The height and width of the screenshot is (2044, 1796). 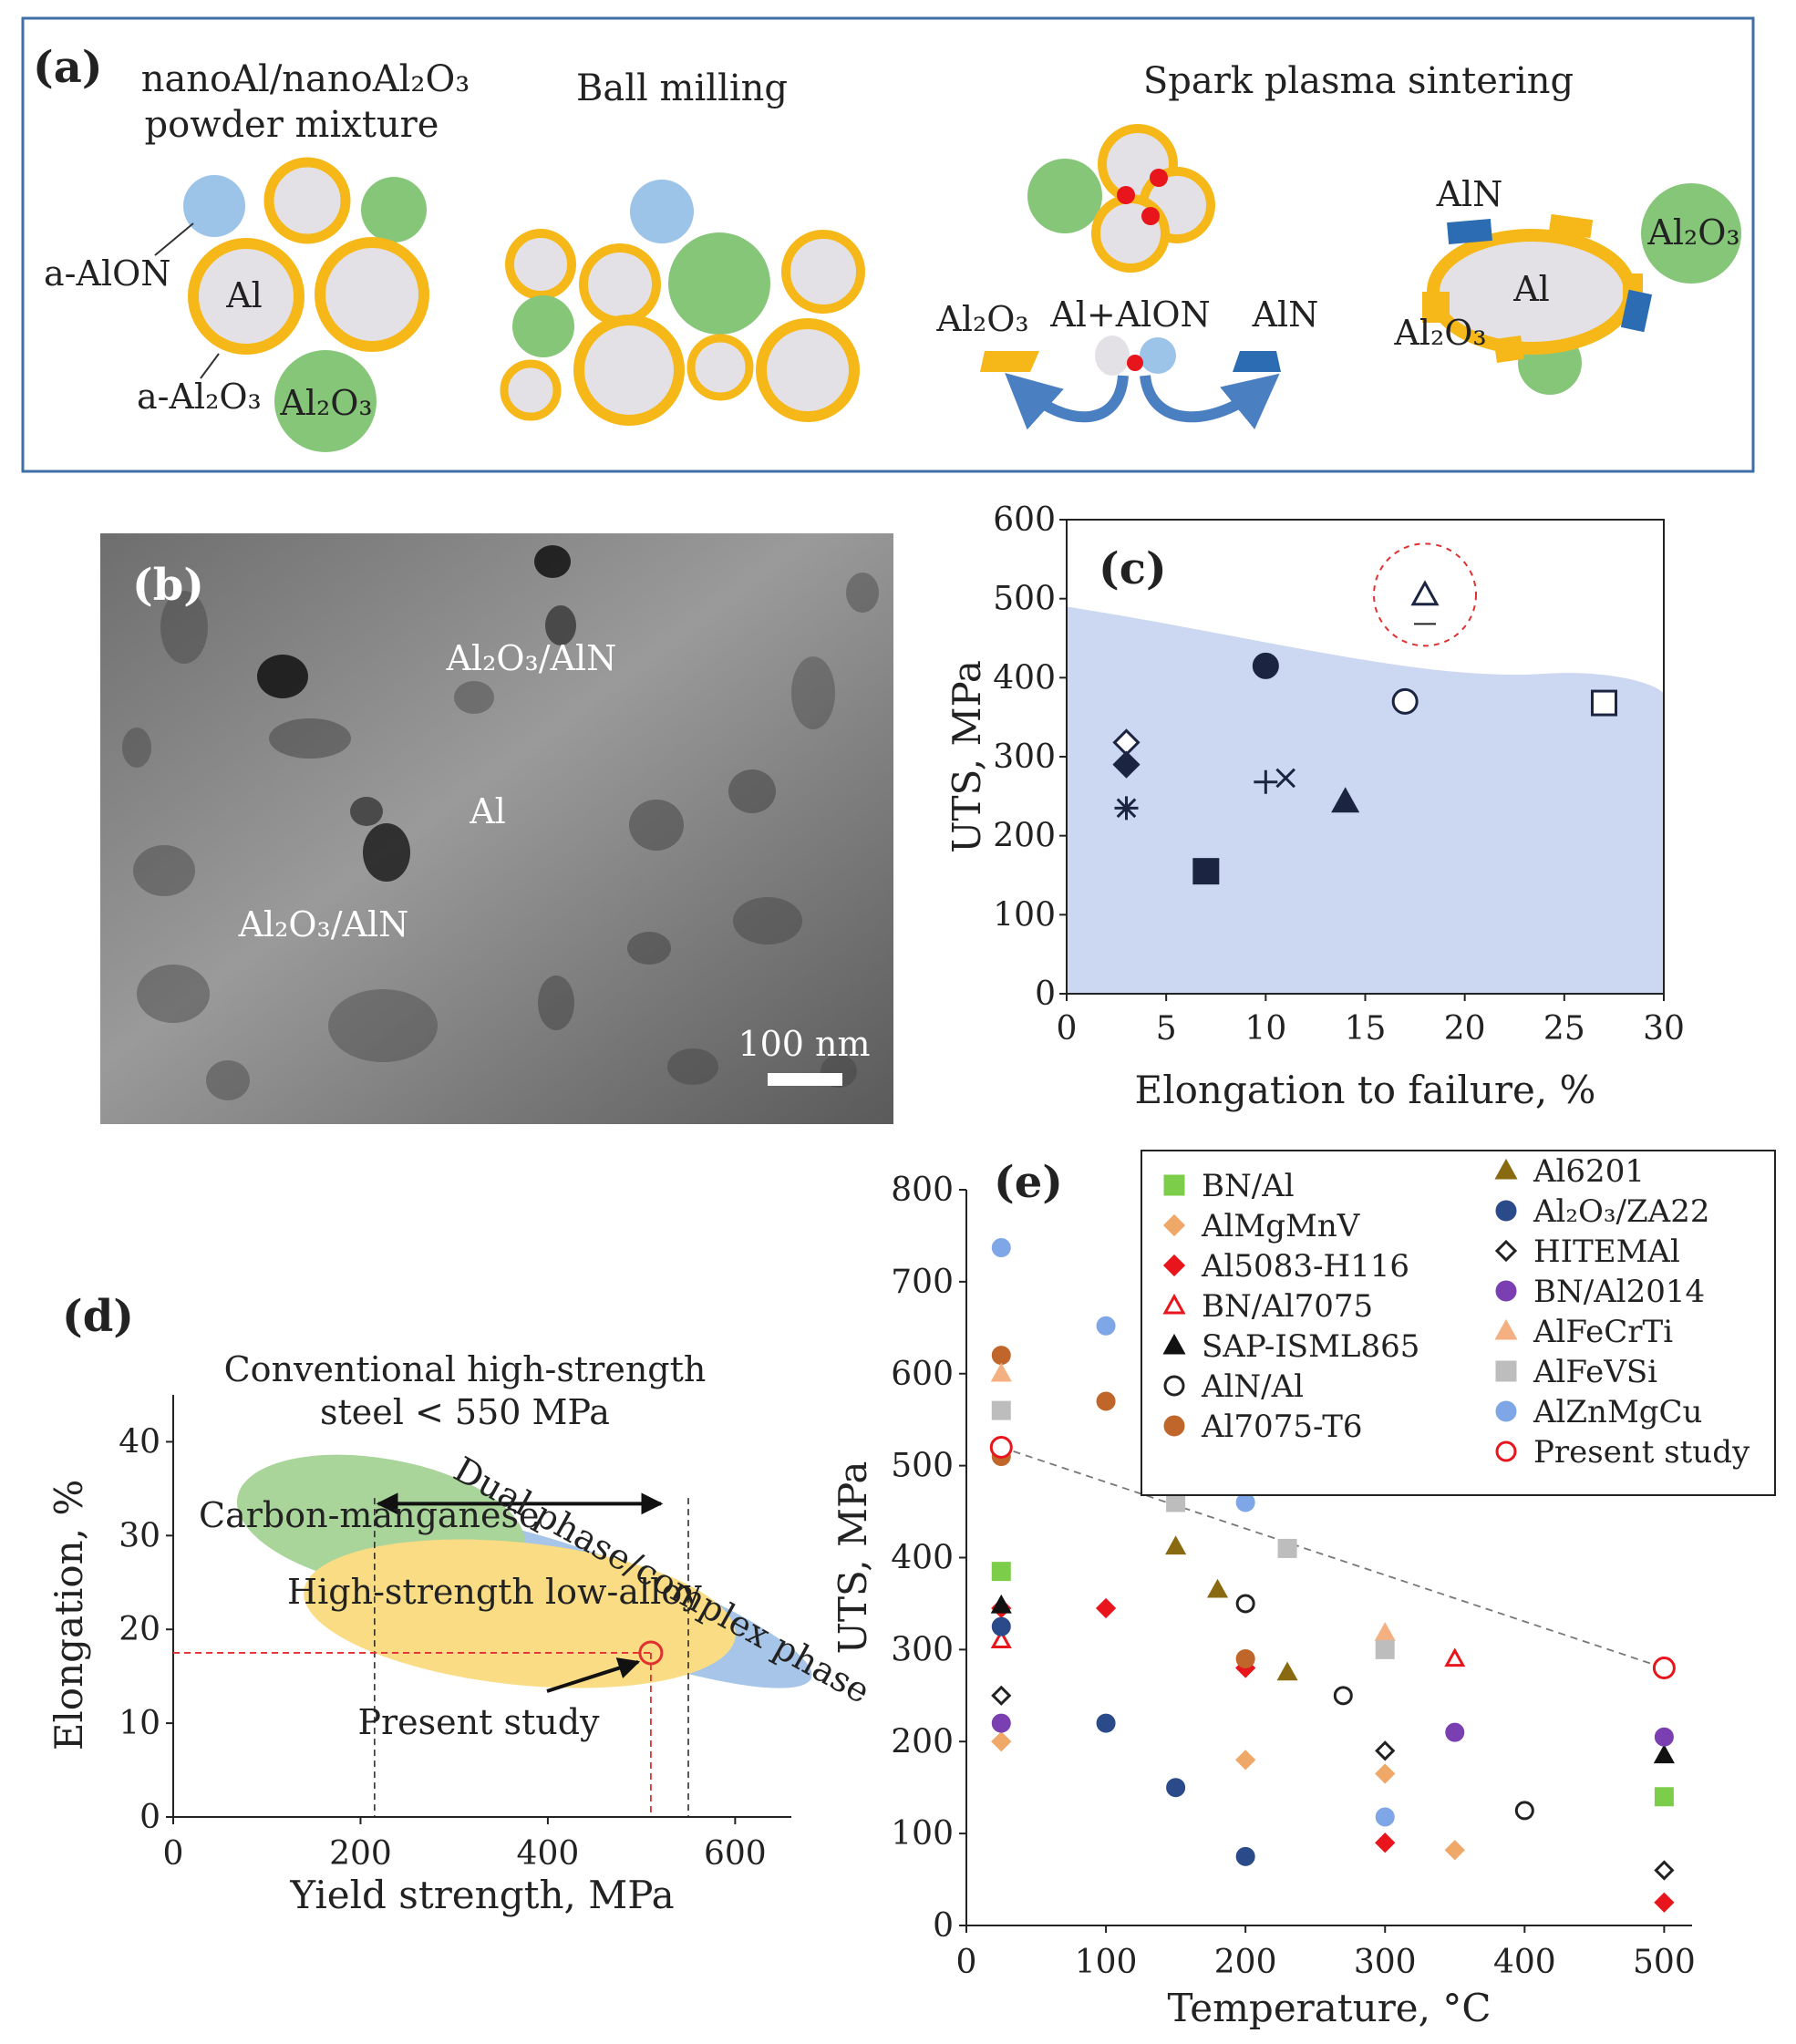 I want to click on x-tick-label-c: 20, so click(x=1465, y=1029).